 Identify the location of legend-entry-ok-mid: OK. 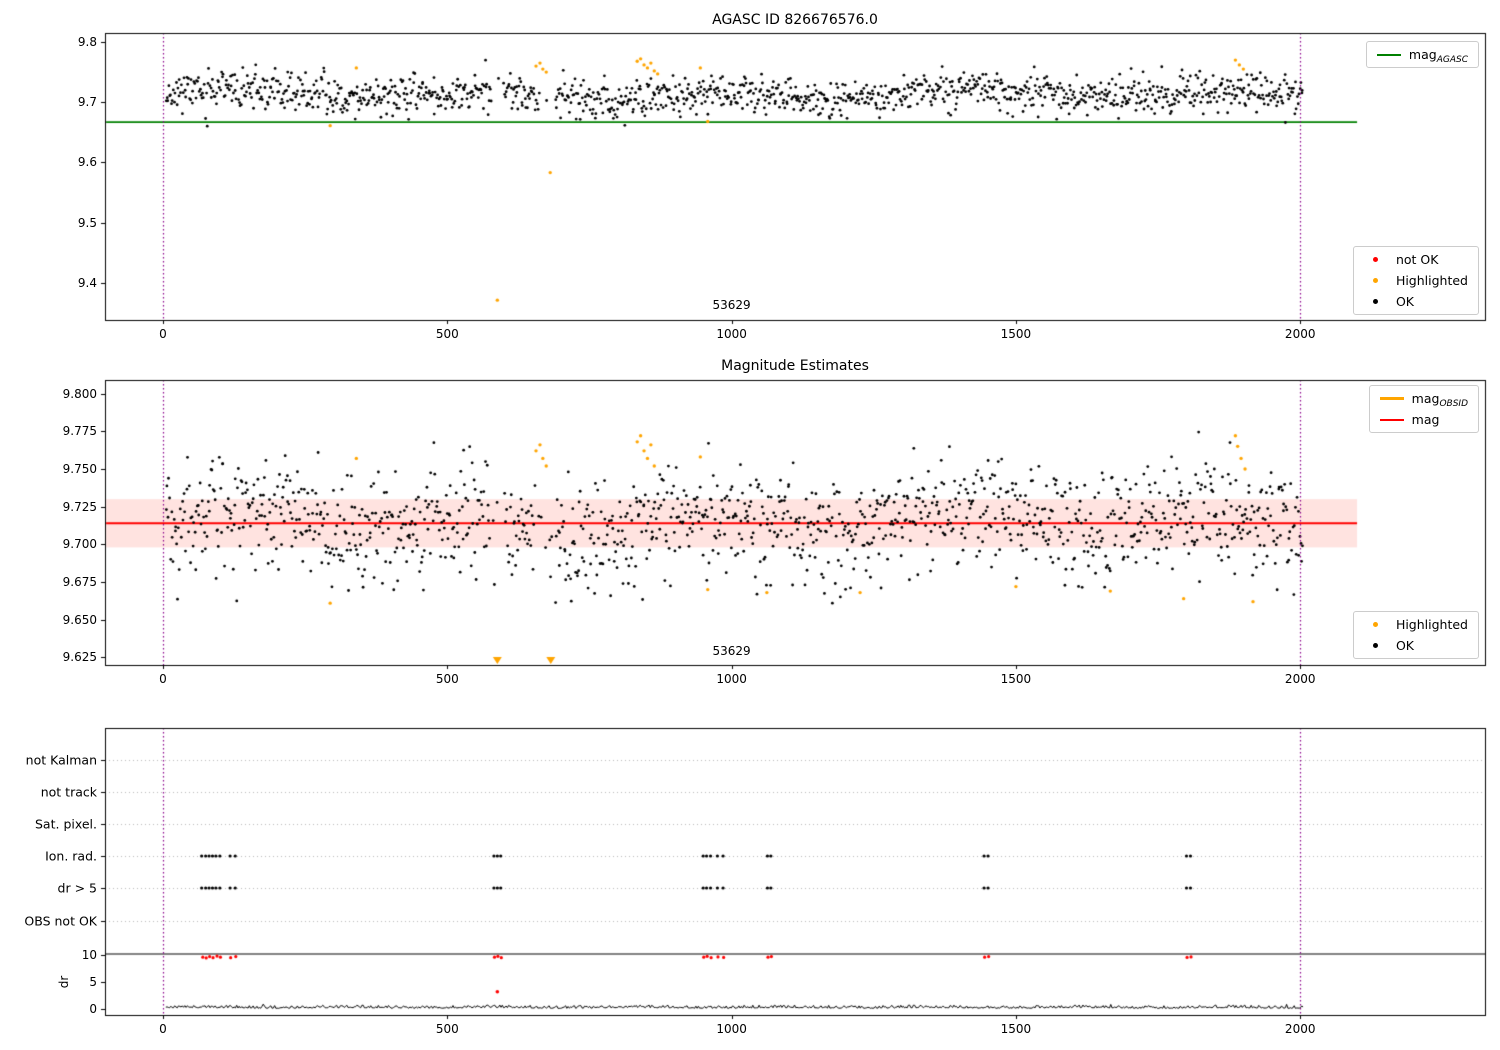
(1416, 645).